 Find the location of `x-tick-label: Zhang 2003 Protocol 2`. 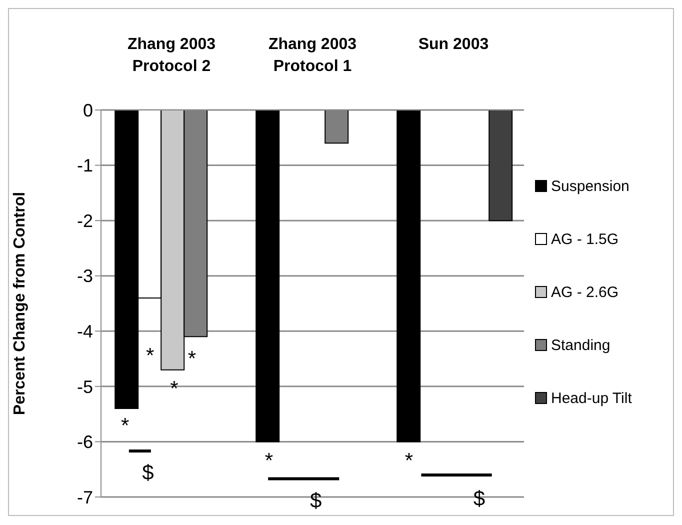

x-tick-label: Zhang 2003 Protocol 2 is located at coordinates (171, 55).